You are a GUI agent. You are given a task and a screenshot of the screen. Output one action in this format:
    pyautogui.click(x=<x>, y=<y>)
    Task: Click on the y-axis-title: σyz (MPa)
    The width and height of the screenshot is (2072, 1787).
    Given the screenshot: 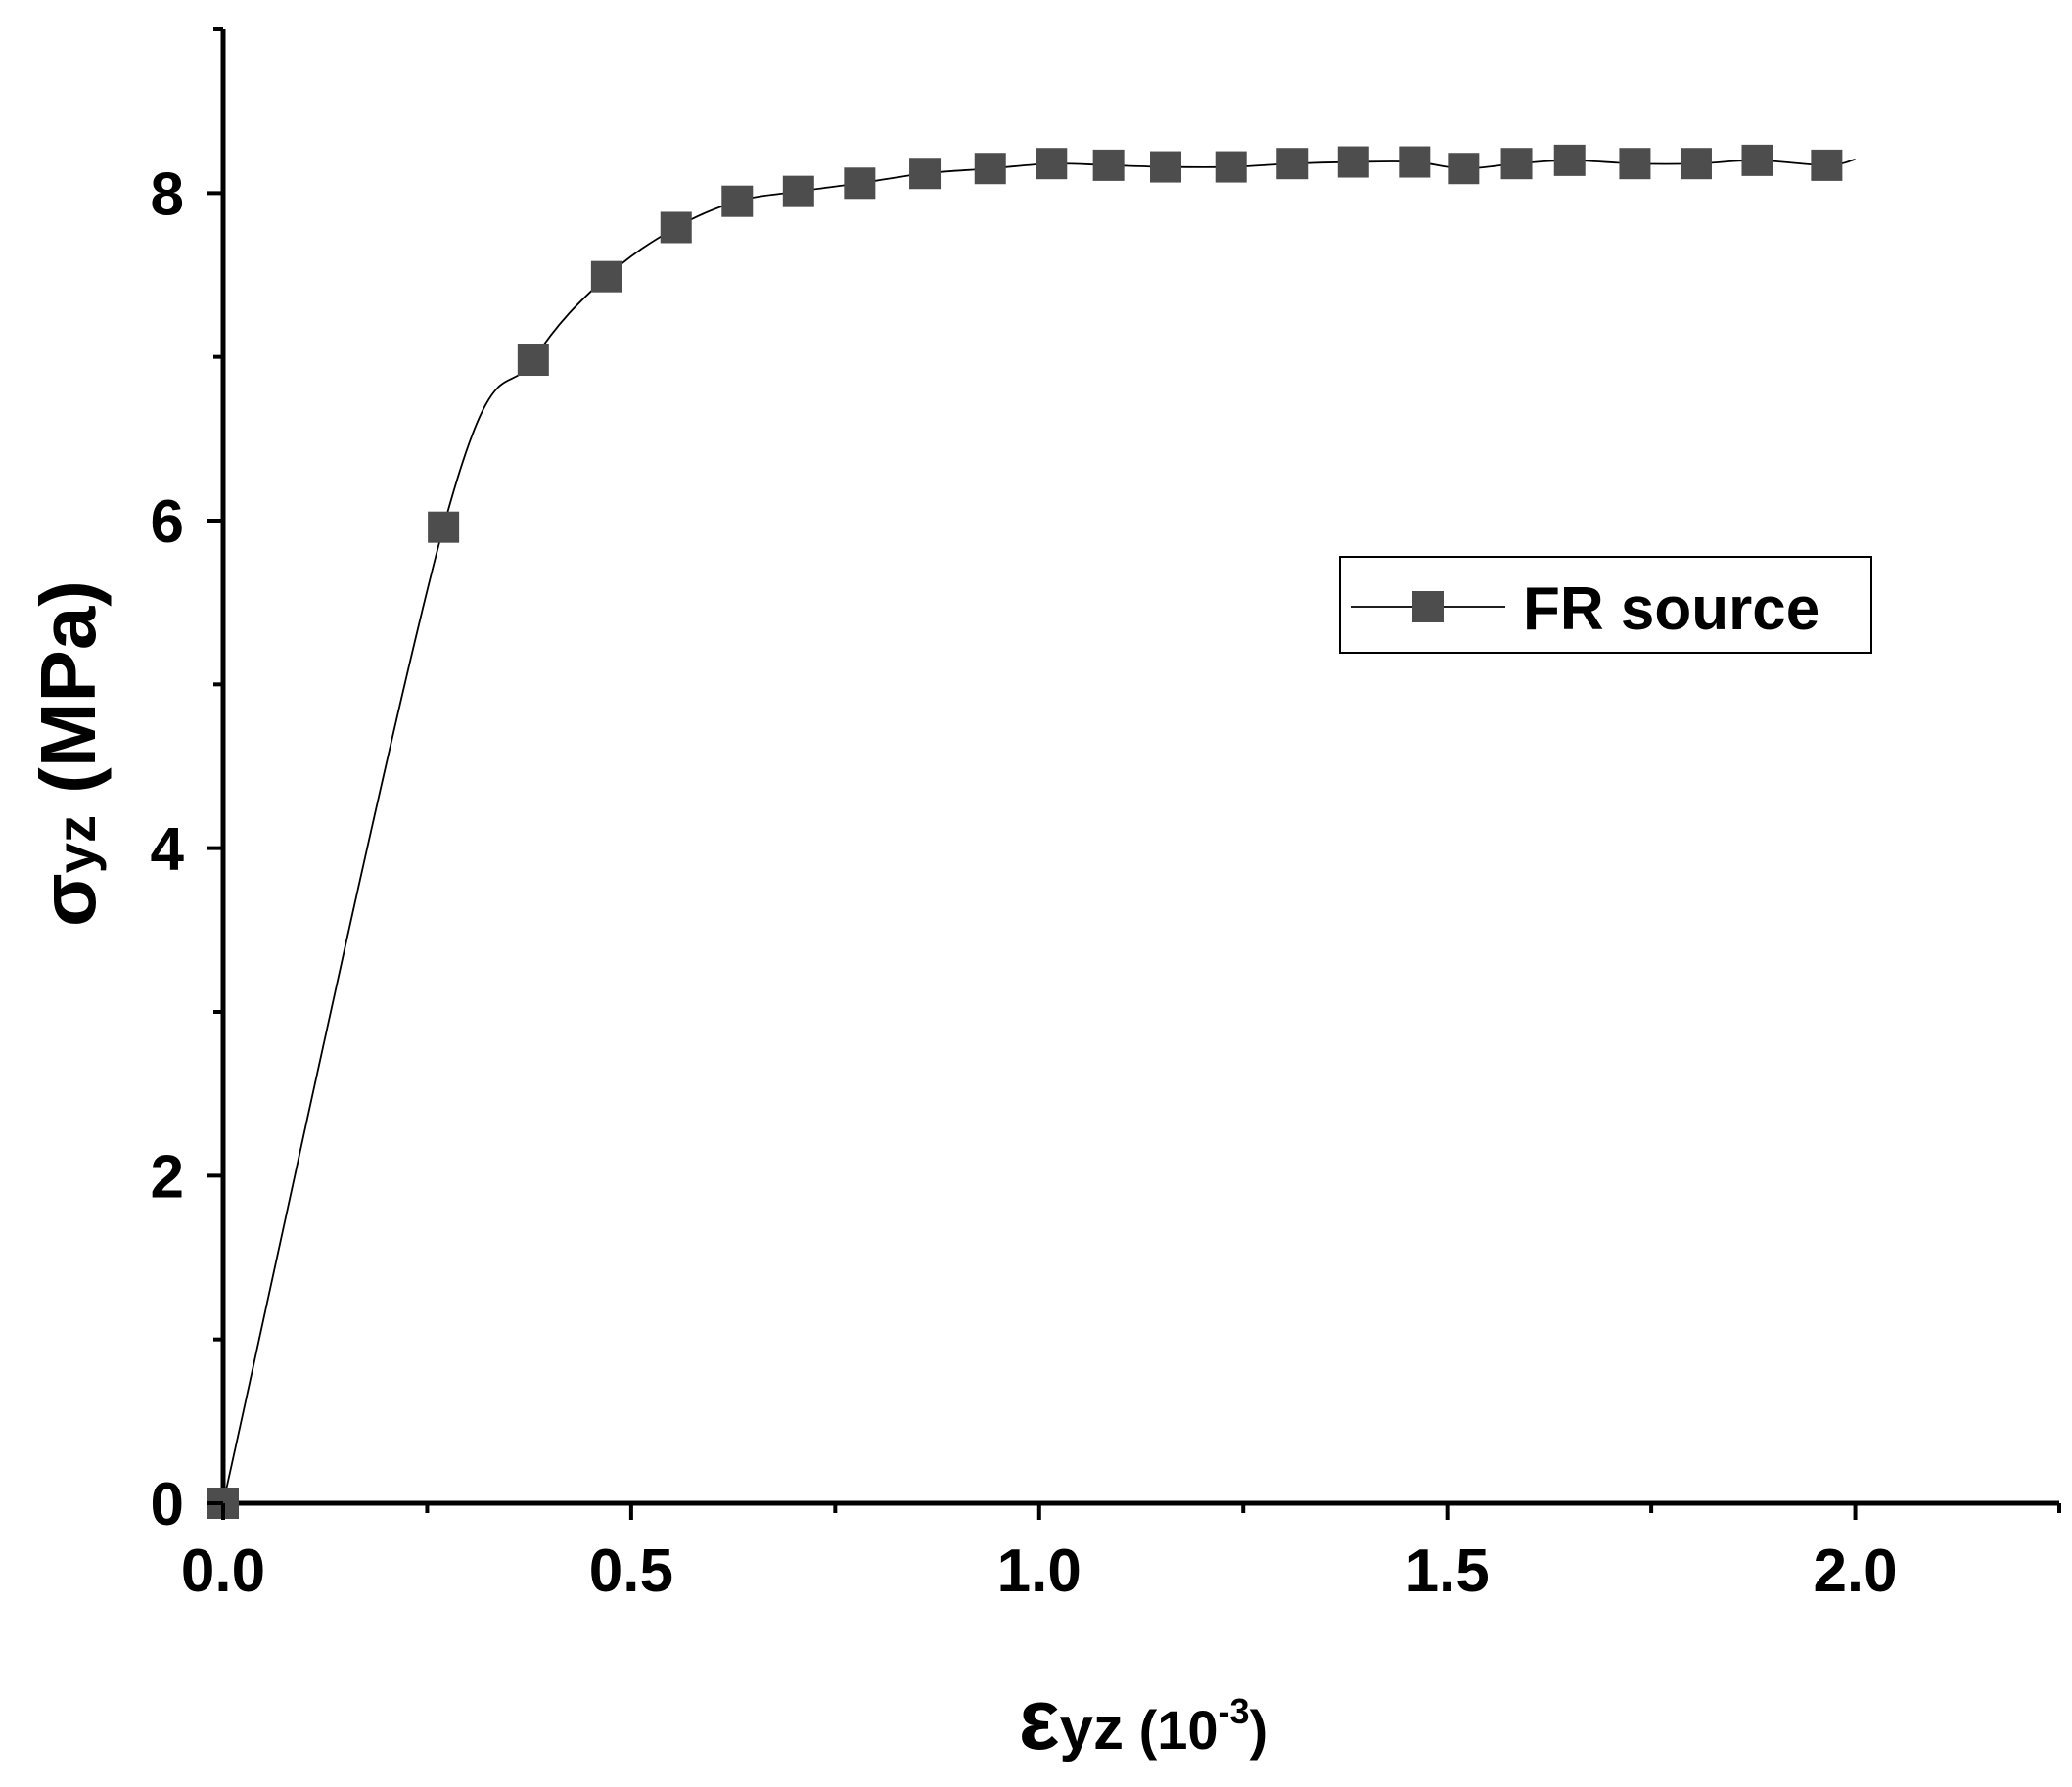 What is the action you would take?
    pyautogui.click(x=68, y=753)
    